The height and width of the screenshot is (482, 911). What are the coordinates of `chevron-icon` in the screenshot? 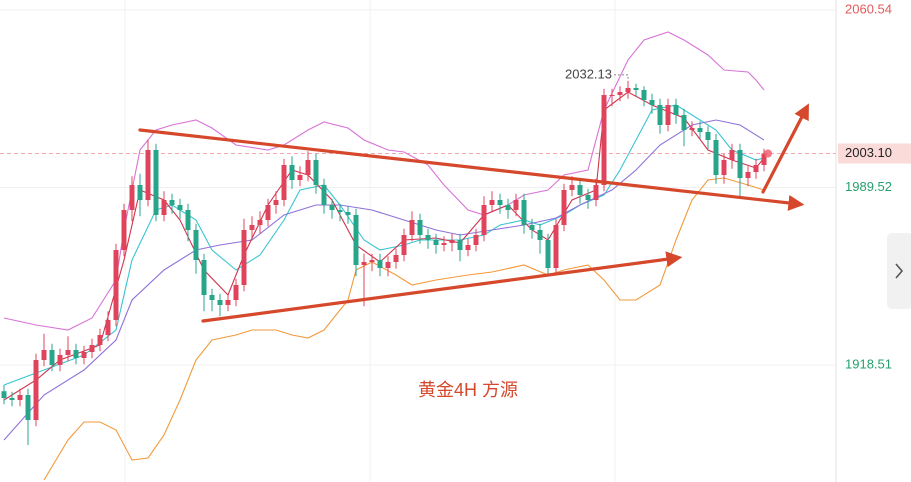 It's located at (899, 271).